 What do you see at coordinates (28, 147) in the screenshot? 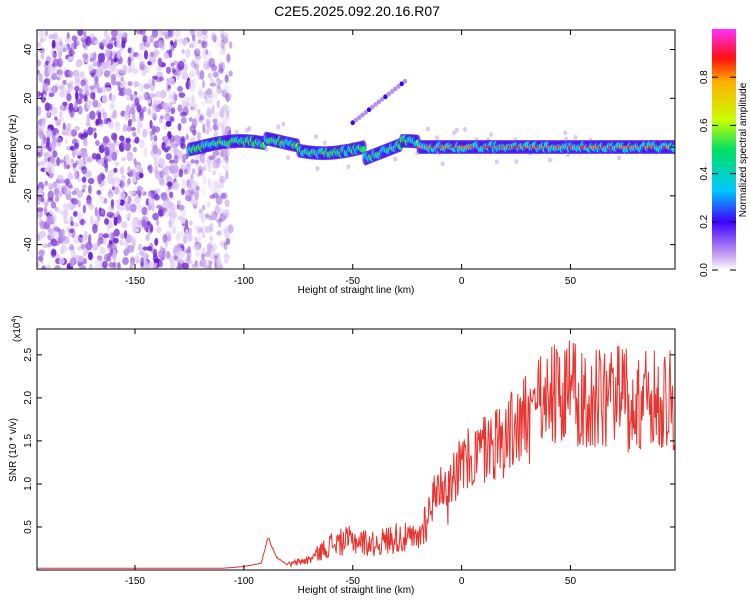
I see `heatmap-y-tick-label: 0` at bounding box center [28, 147].